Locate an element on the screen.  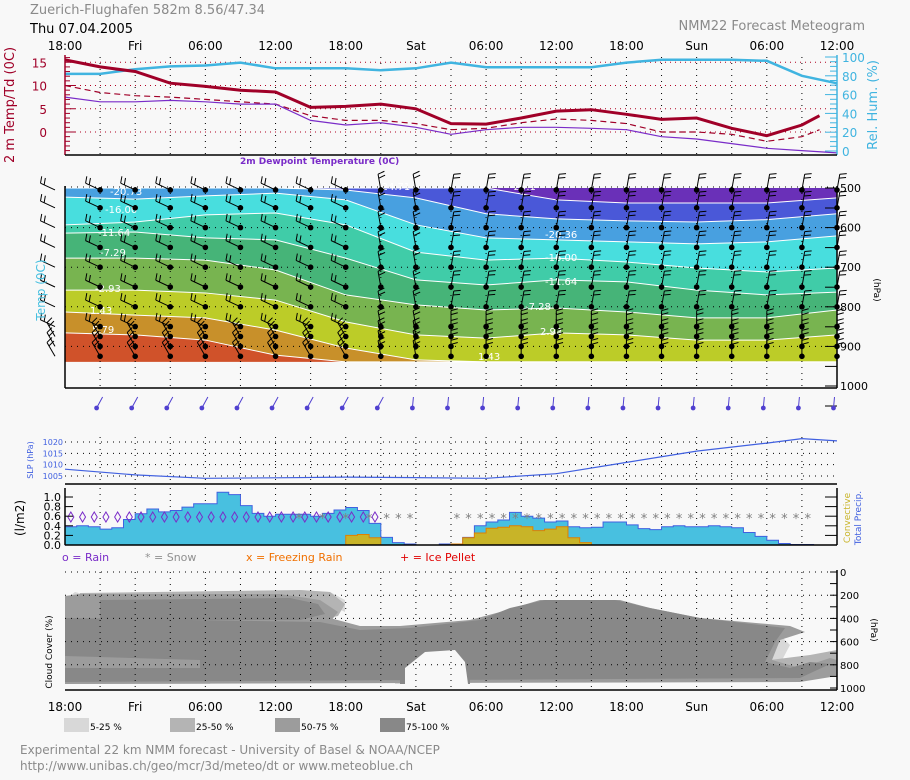
precip-tick-label: 1.0 is located at coordinates (53, 497).